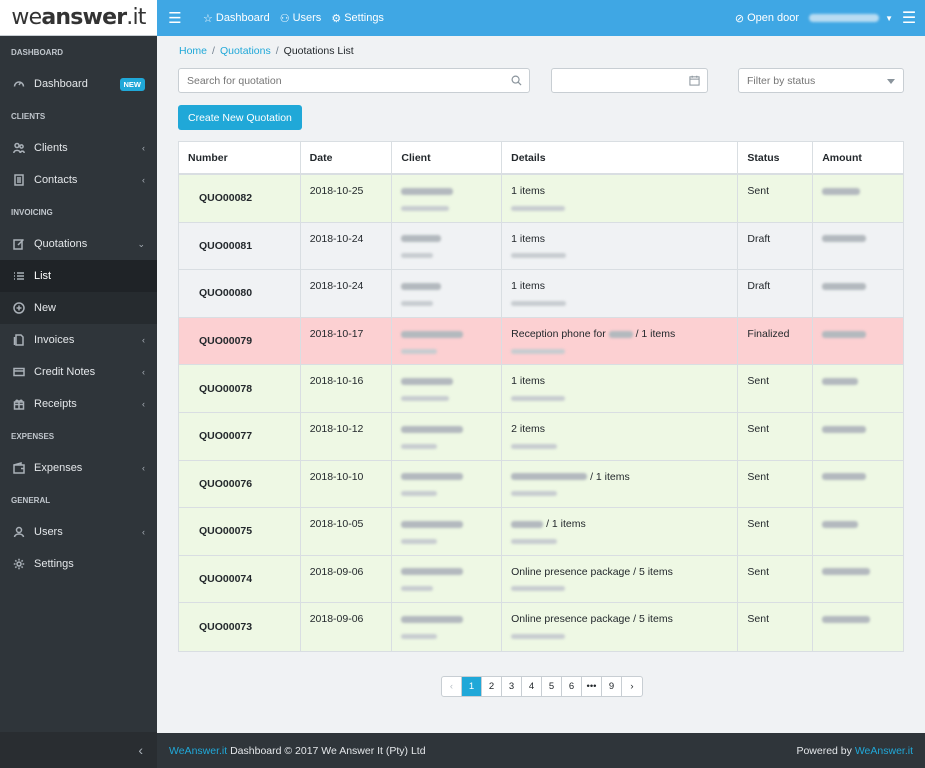  What do you see at coordinates (240, 388) in the screenshot?
I see `quotation-number: QUO00078` at bounding box center [240, 388].